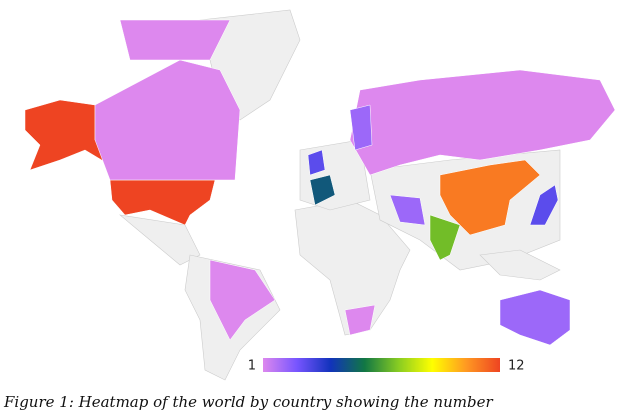 The height and width of the screenshot is (416, 630). I want to click on central-america, so click(159, 240).